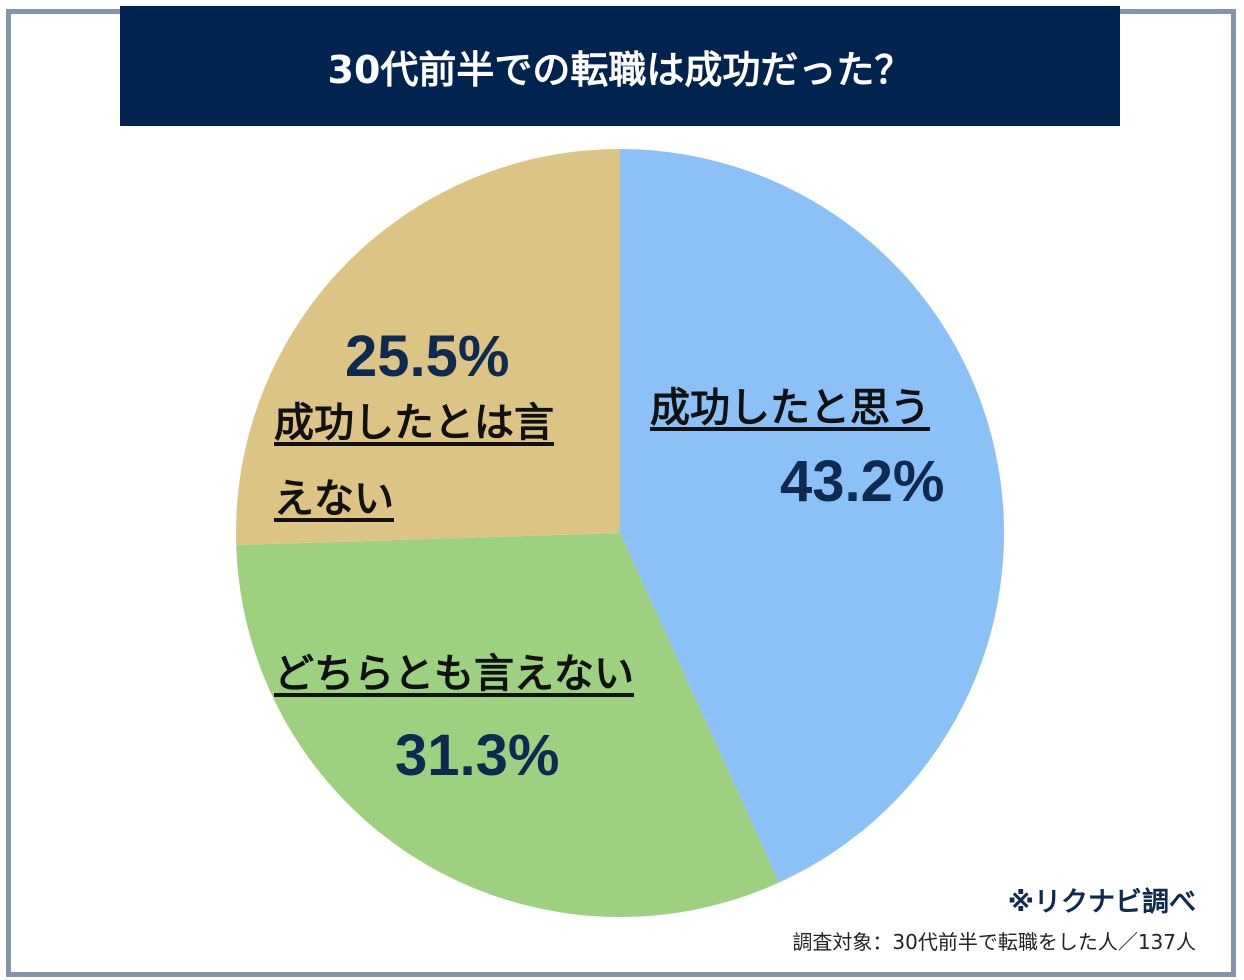 The width and height of the screenshot is (1244, 980). What do you see at coordinates (994, 942) in the screenshot?
I see `survey-note: 調査対象：30代前半で転職をした人／137人` at bounding box center [994, 942].